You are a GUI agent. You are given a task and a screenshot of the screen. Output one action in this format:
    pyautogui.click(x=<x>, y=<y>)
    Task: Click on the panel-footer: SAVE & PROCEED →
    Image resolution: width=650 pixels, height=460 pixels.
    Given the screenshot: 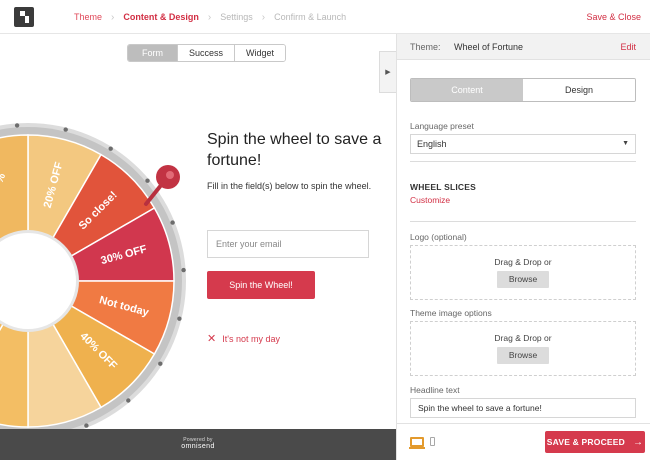 What is the action you would take?
    pyautogui.click(x=523, y=441)
    